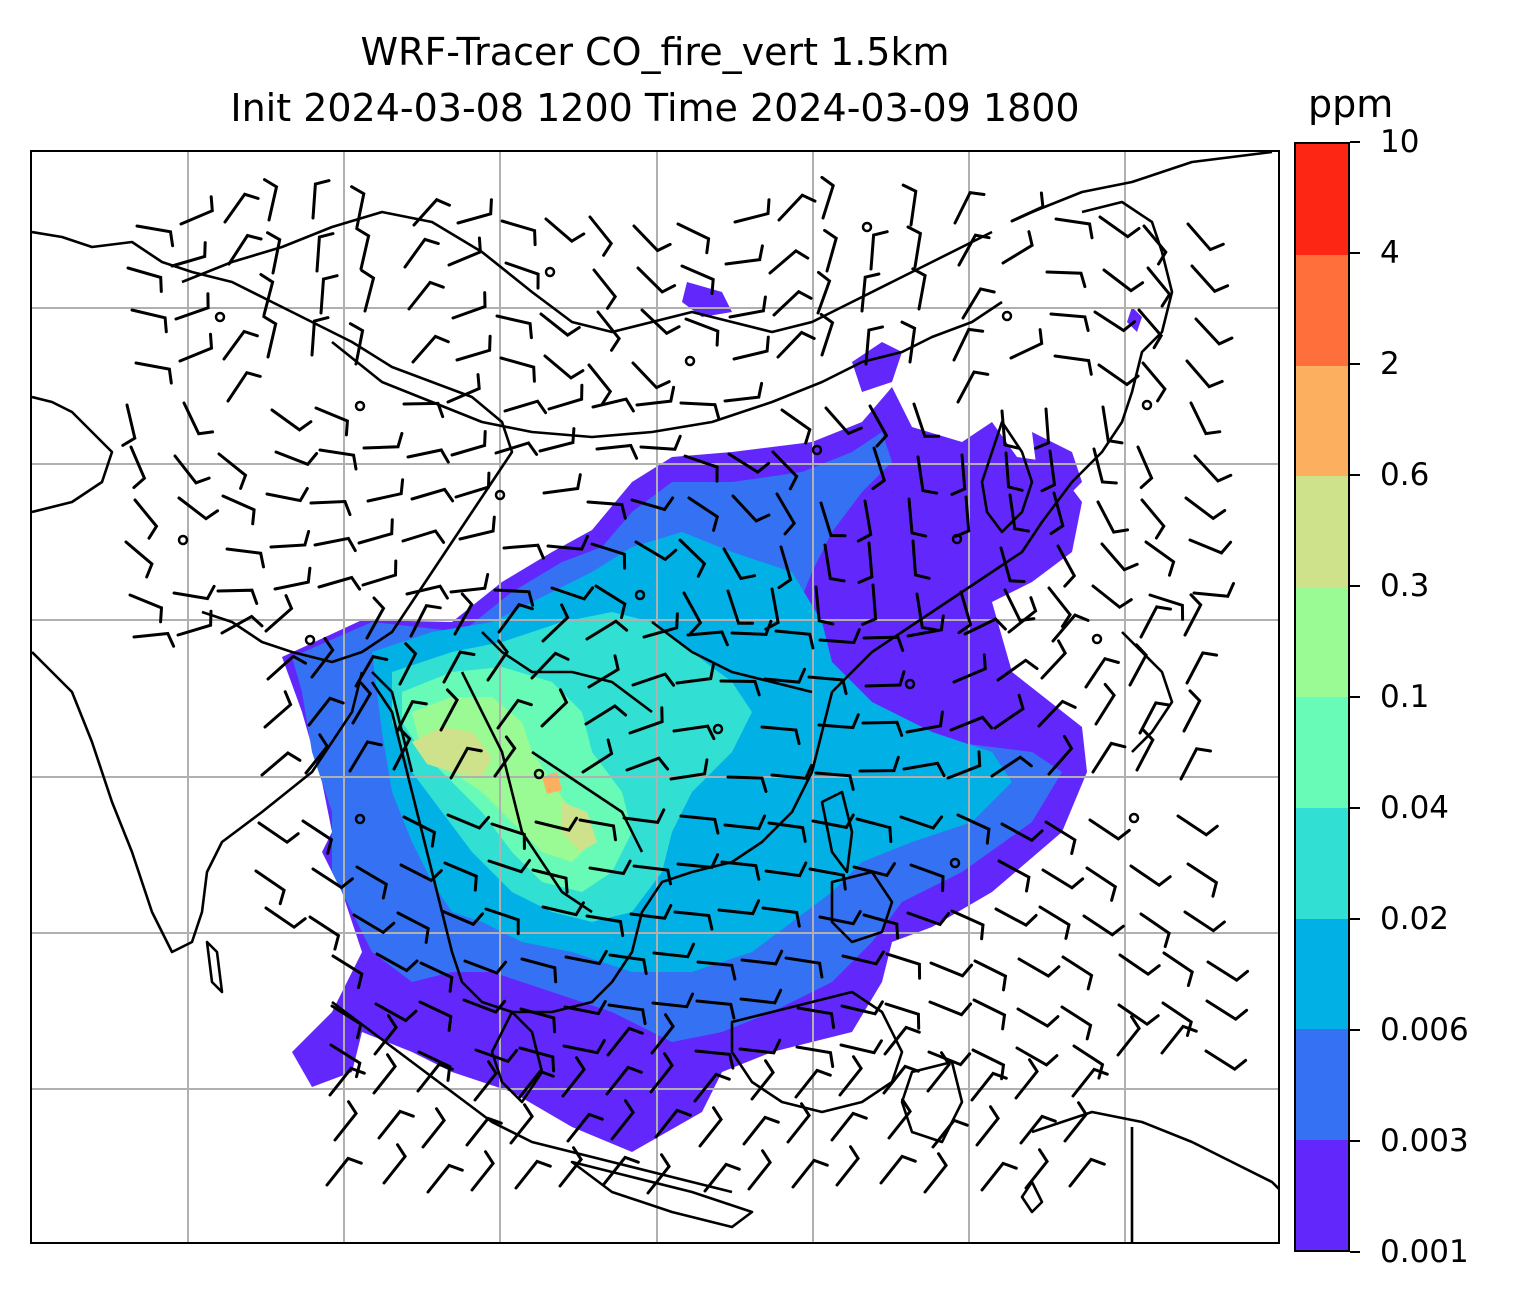 The image size is (1528, 1306). I want to click on colorbar-tick-label: 0.04, so click(1415, 808).